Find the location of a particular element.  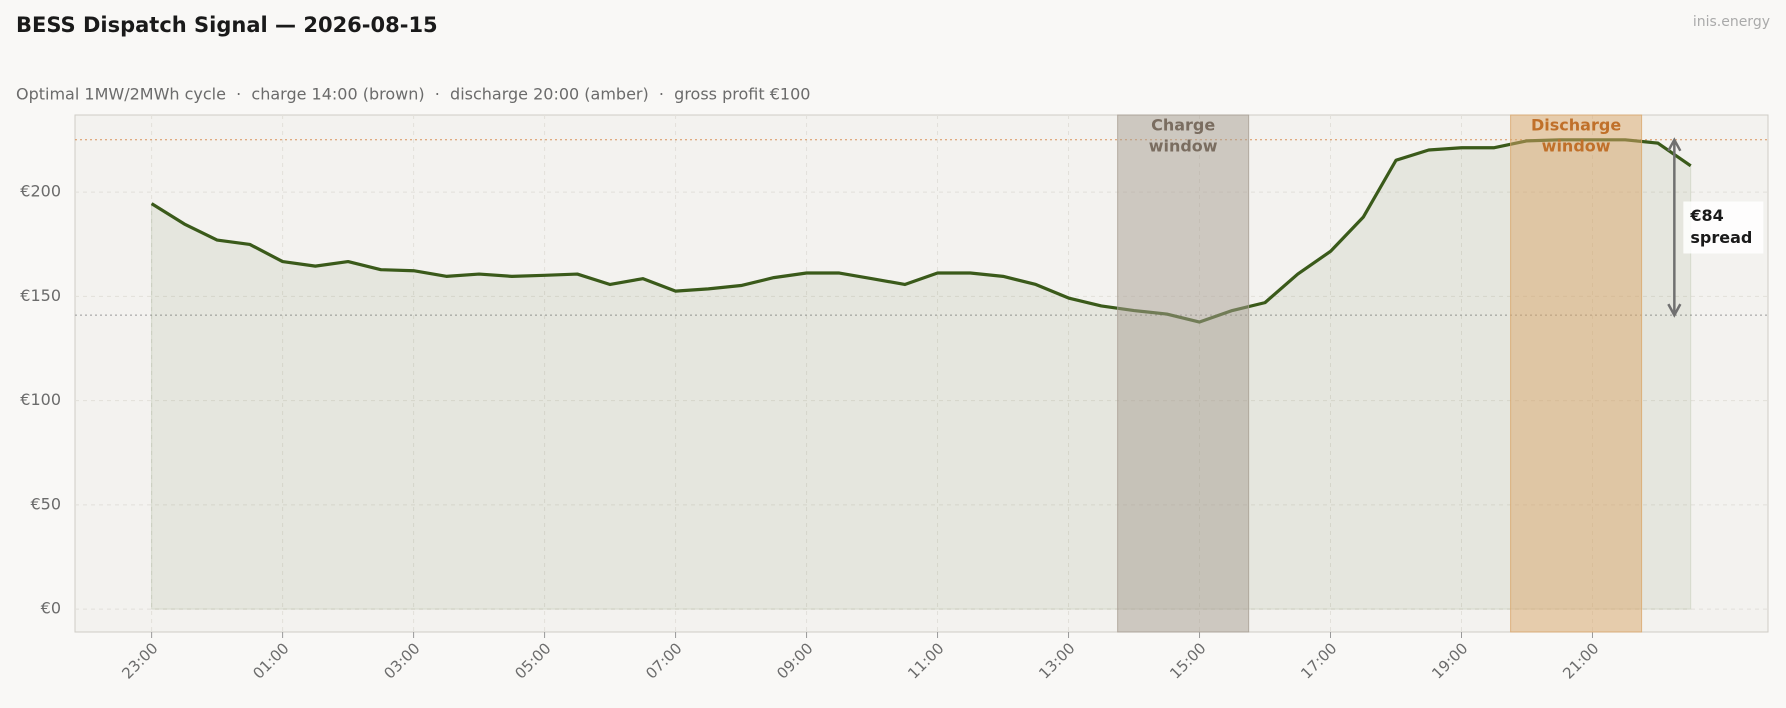

y-tick-label: €150 is located at coordinates (40, 295).